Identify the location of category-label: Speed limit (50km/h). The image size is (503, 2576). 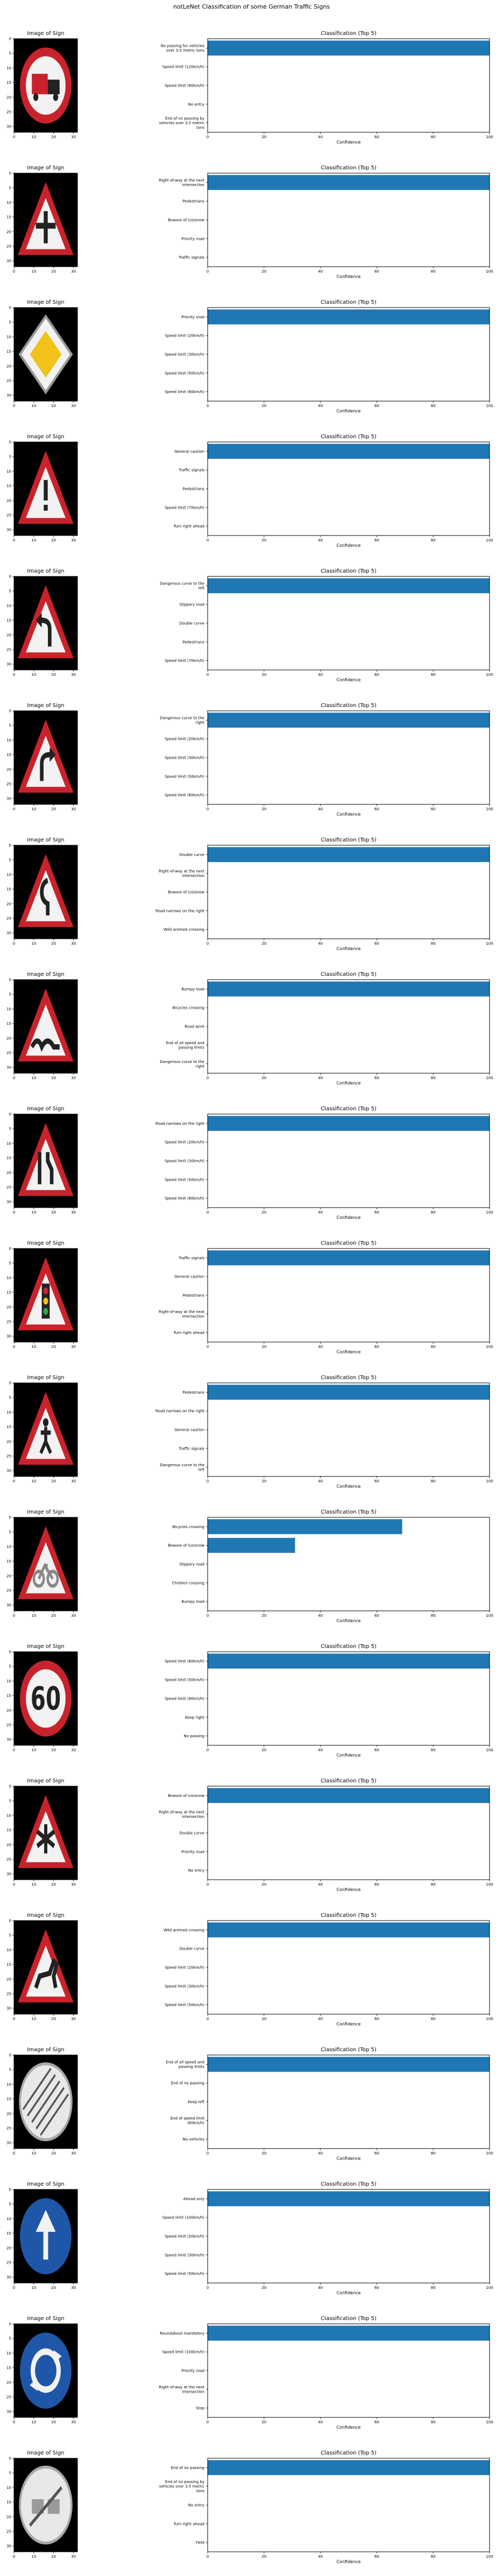
(185, 1180).